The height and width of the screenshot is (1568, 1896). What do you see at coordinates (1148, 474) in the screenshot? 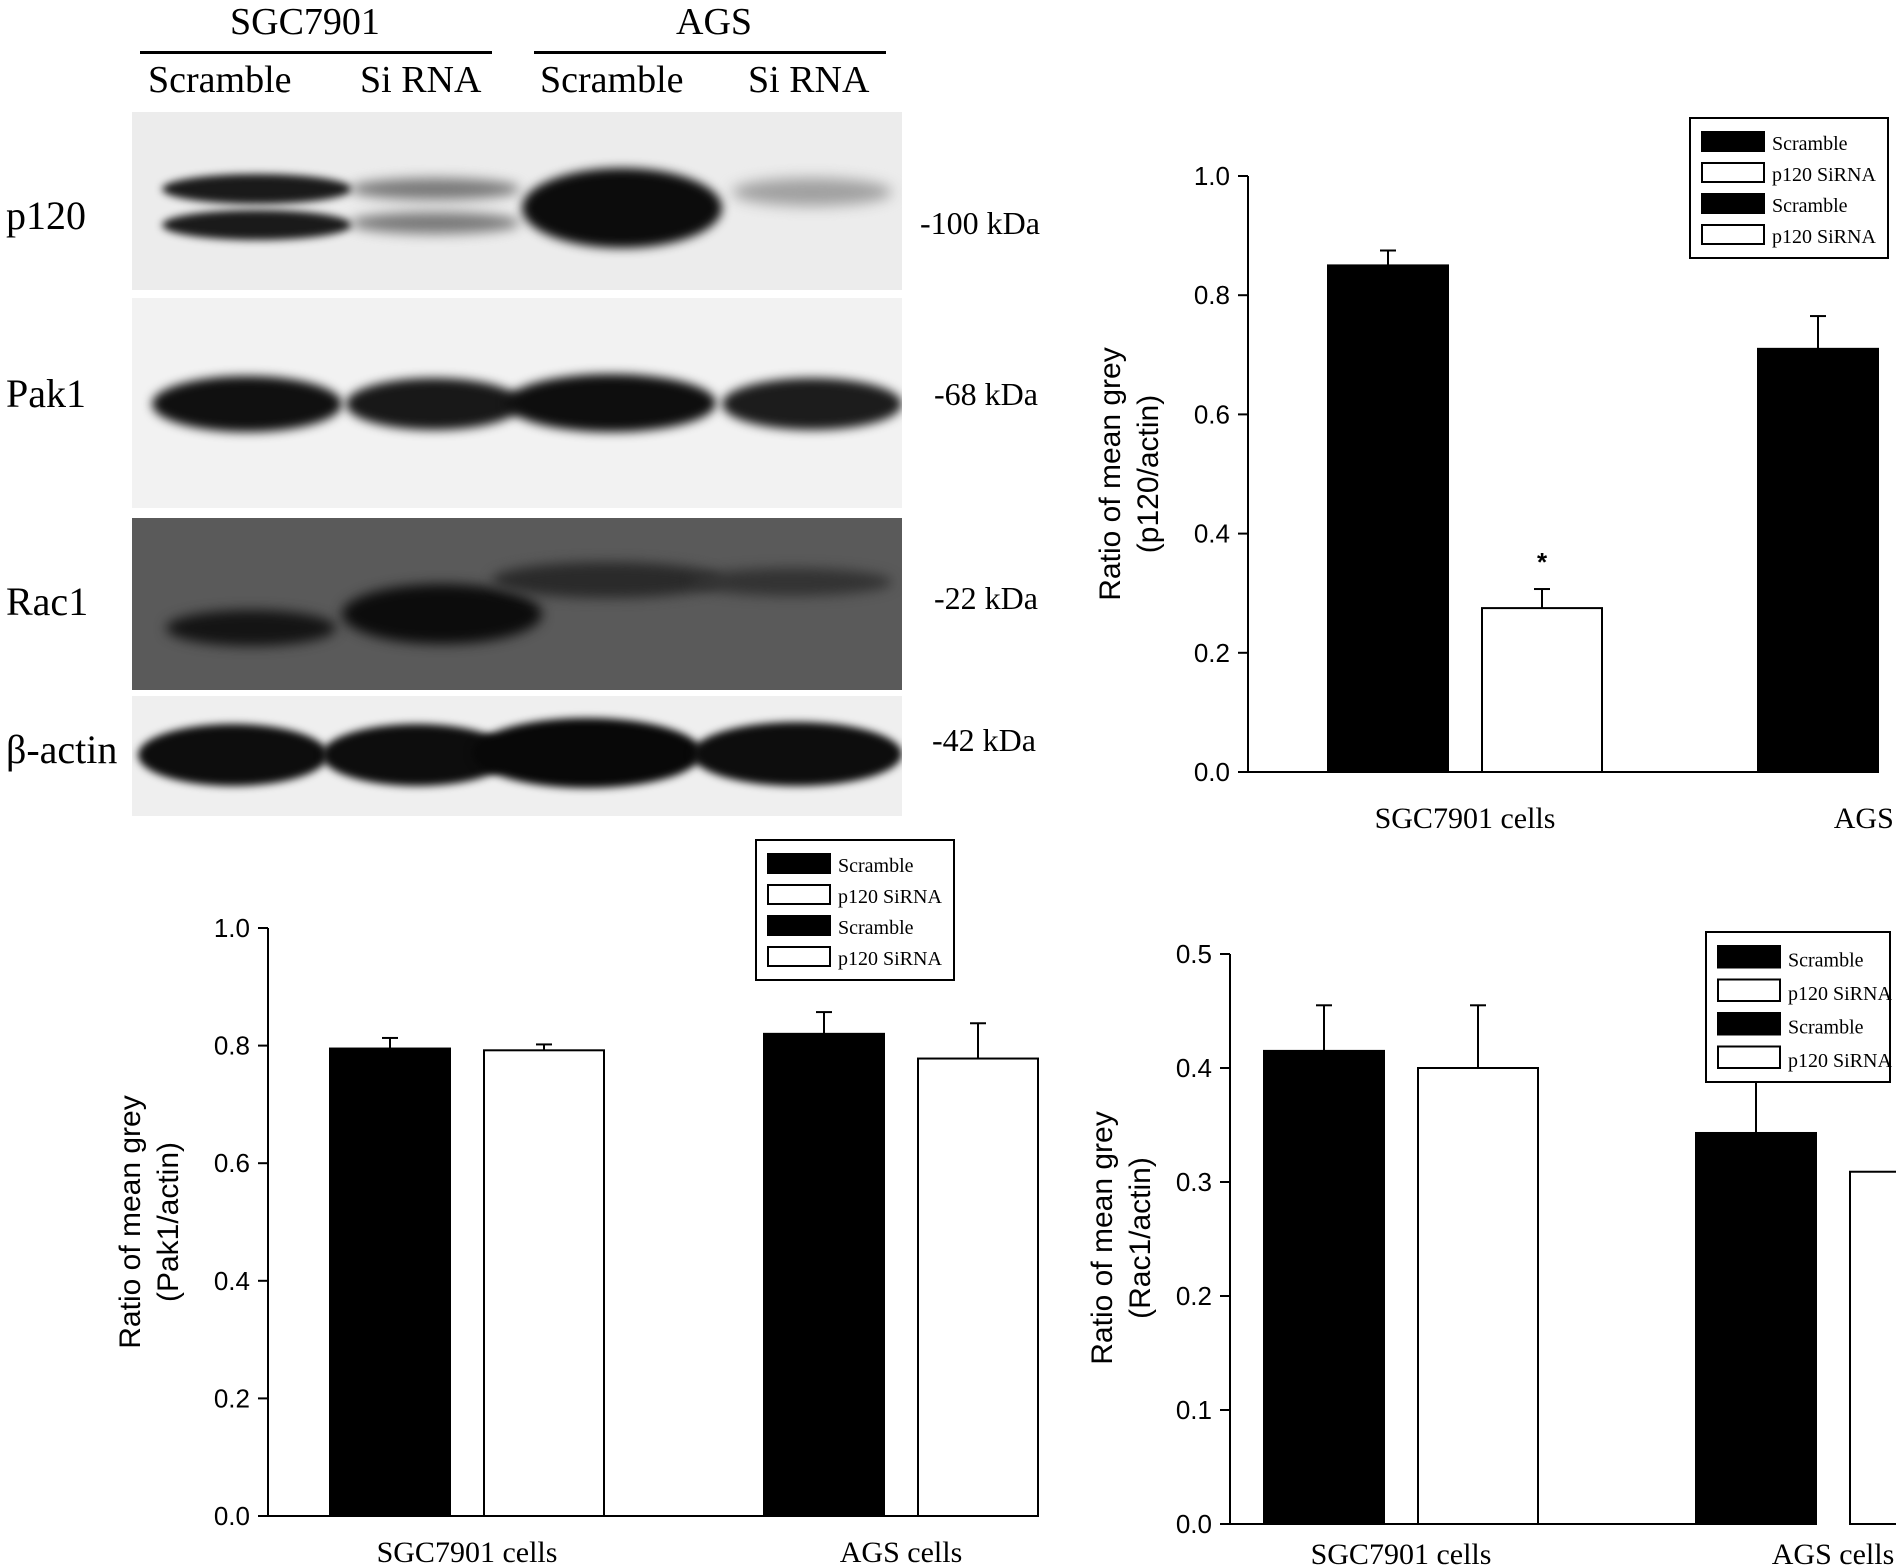
I see `y-axis-label: (p120/actin)` at bounding box center [1148, 474].